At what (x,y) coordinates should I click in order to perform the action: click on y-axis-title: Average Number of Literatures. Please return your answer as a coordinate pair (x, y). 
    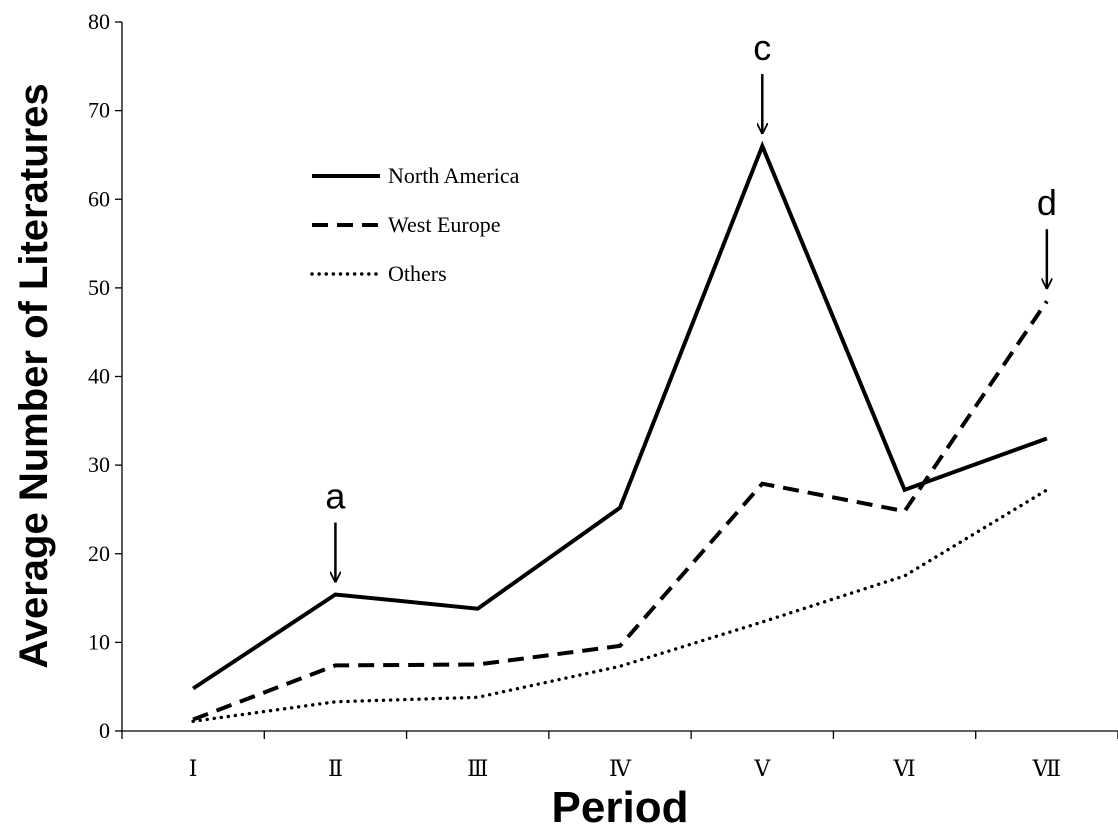
    Looking at the image, I should click on (34, 375).